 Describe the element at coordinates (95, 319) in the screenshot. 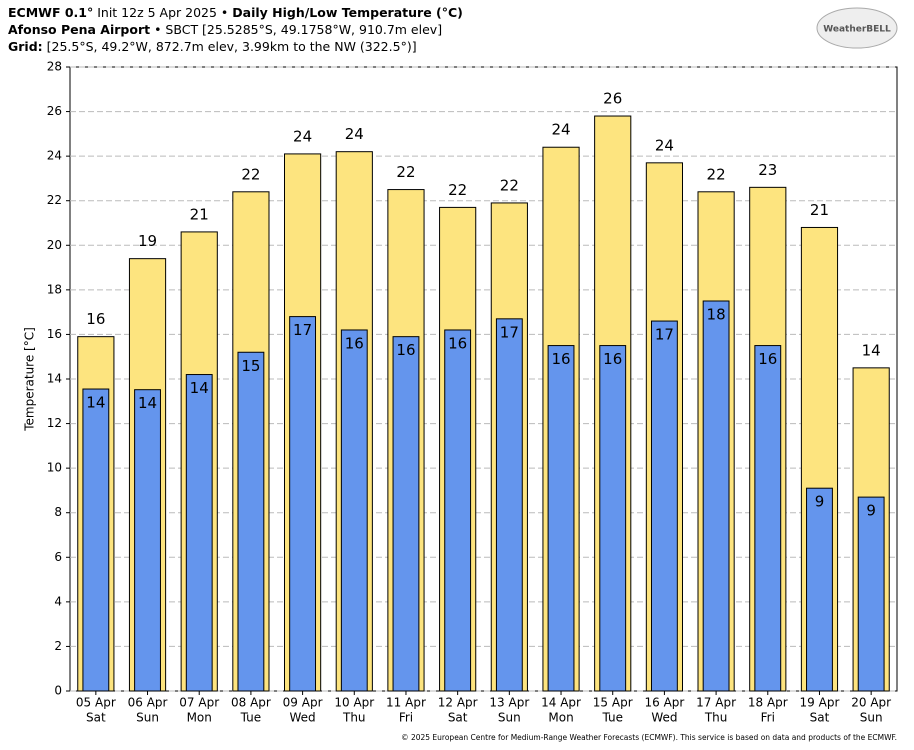

I see `high-label: 16` at that location.